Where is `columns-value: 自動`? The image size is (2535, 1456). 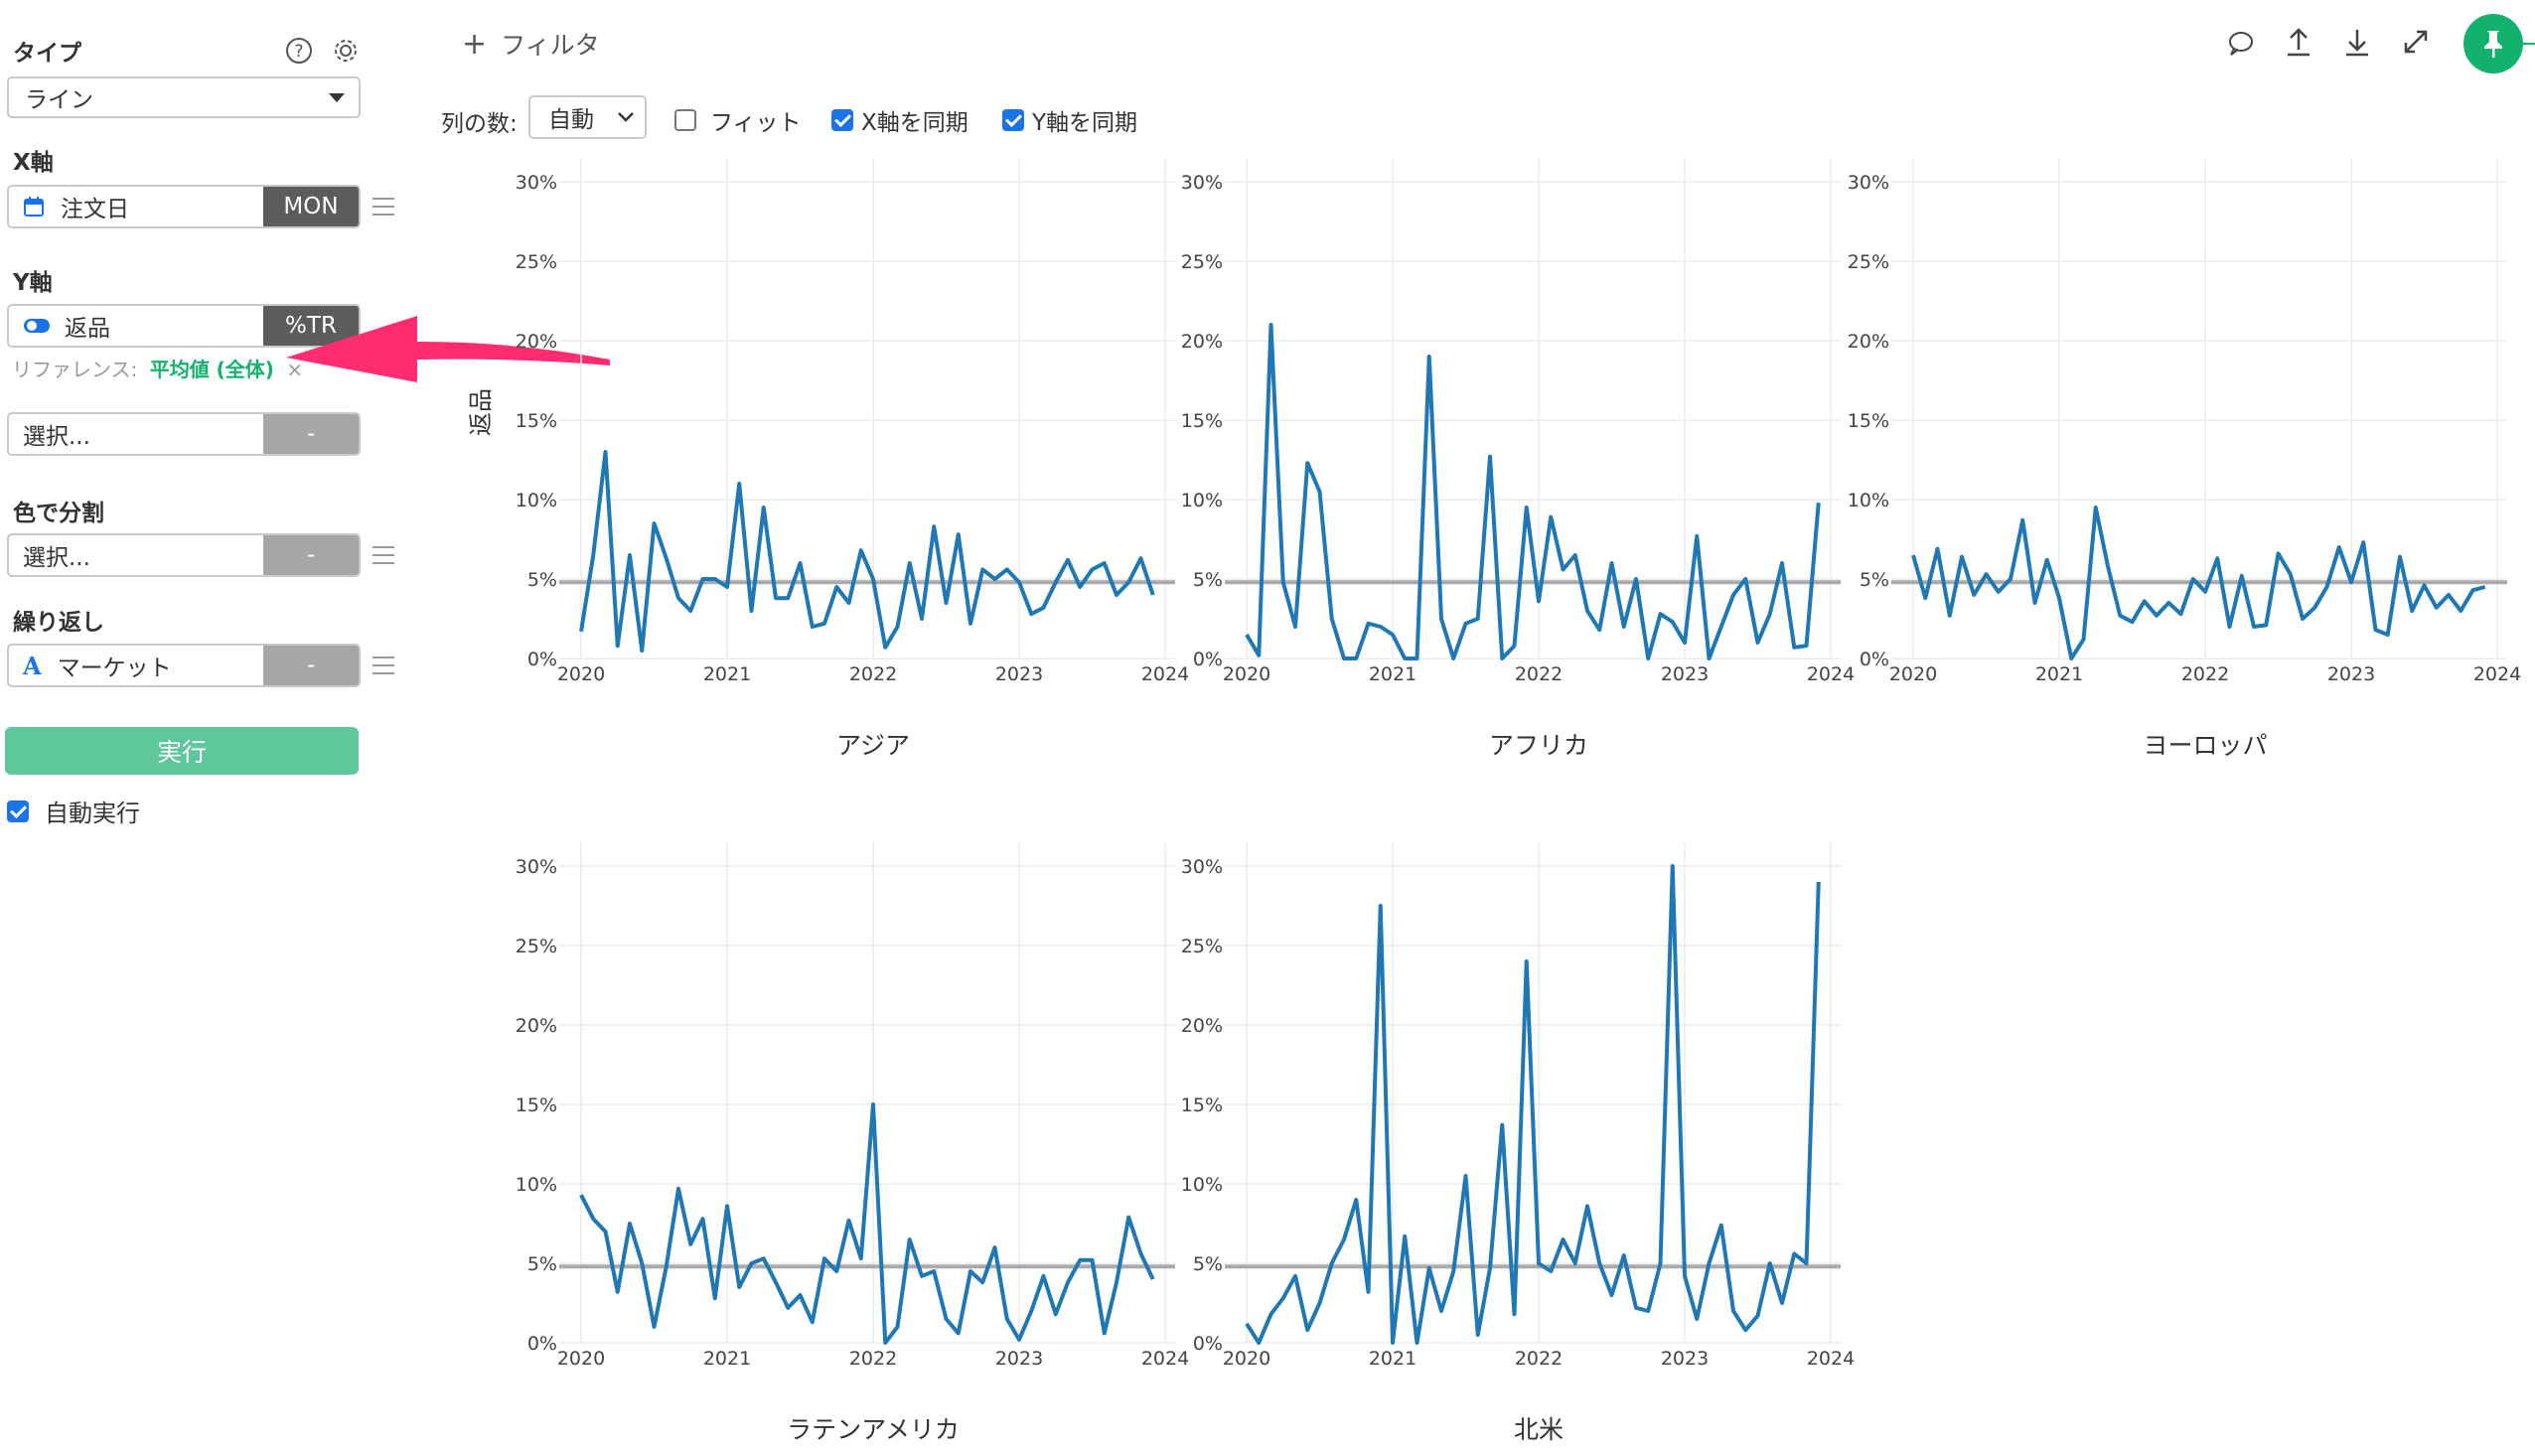
columns-value: 自動 is located at coordinates (571, 120).